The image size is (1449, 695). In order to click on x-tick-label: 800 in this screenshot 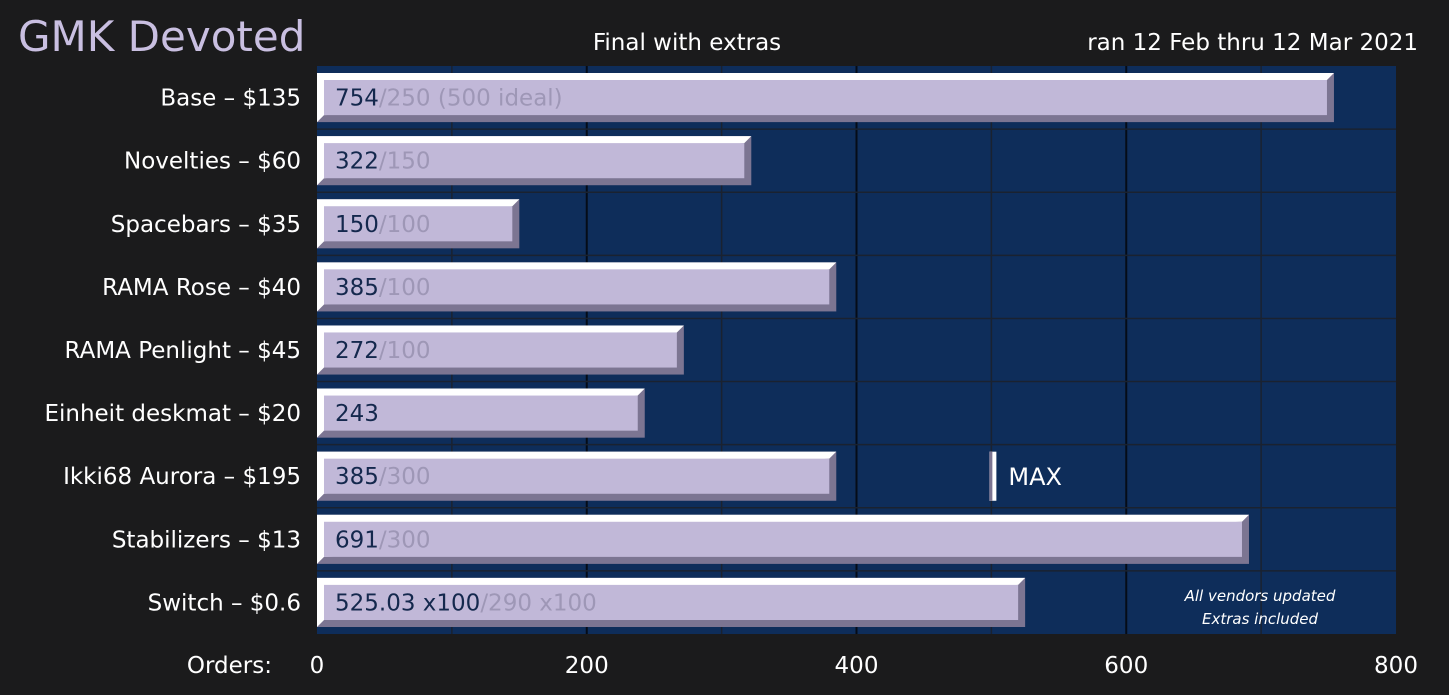, I will do `click(1396, 666)`.